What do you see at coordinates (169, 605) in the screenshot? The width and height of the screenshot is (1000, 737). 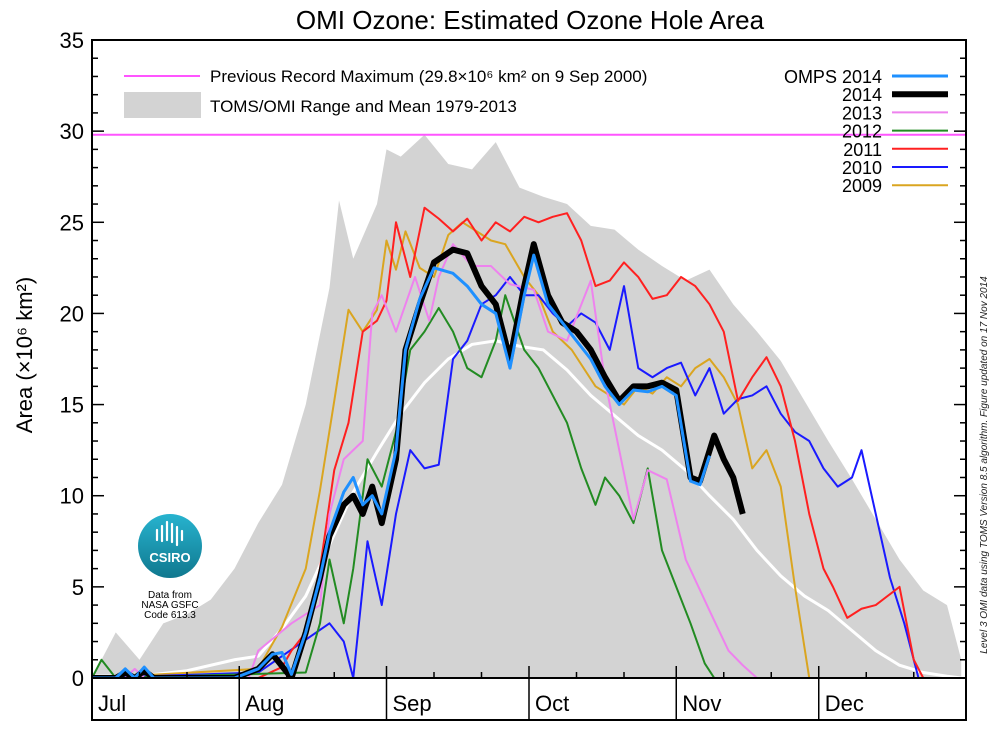 I see `credit-line-2: NASA GSFC` at bounding box center [169, 605].